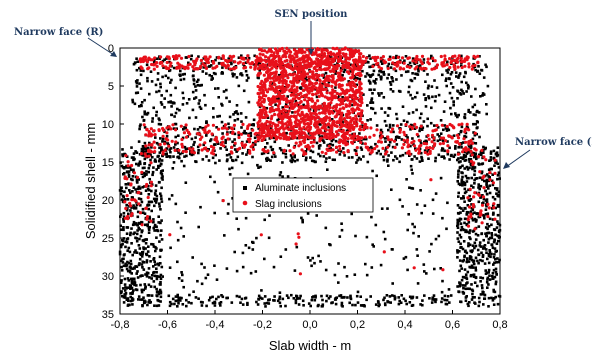 Image resolution: width=592 pixels, height=355 pixels. Describe the element at coordinates (111, 87) in the screenshot. I see `y-tick-label: 5` at that location.